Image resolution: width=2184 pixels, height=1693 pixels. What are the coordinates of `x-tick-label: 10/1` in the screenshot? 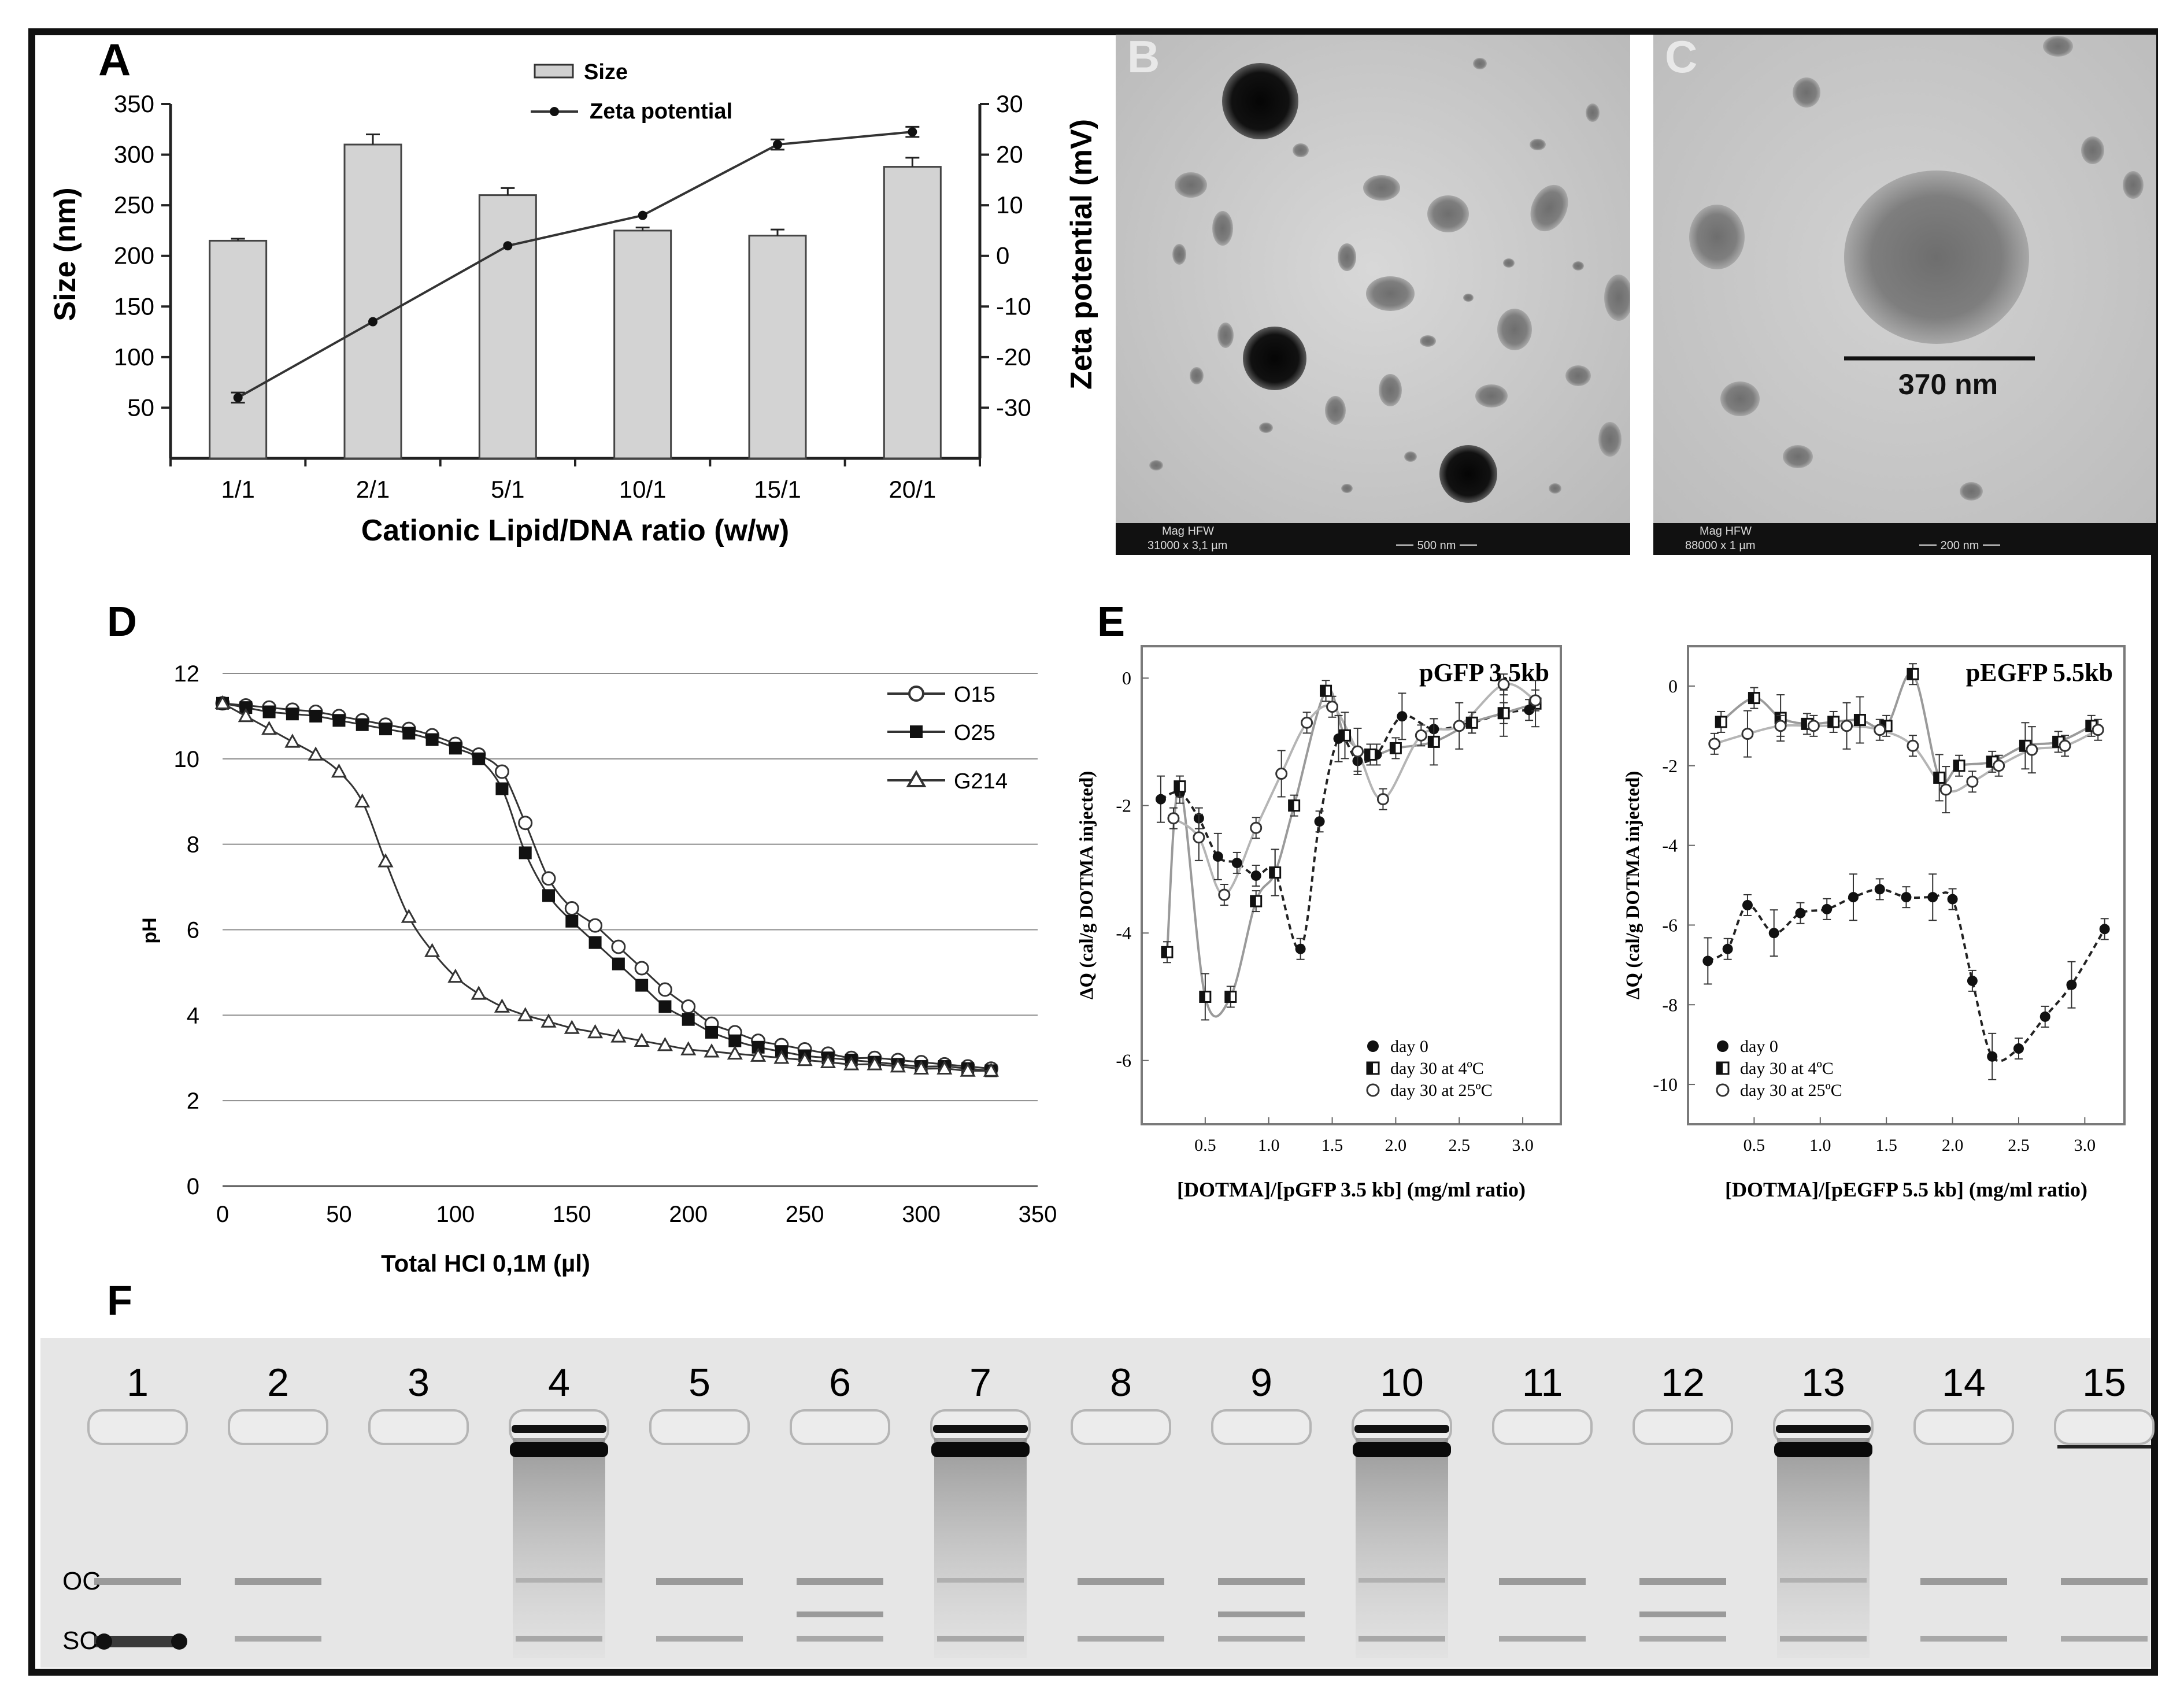 It's located at (643, 489).